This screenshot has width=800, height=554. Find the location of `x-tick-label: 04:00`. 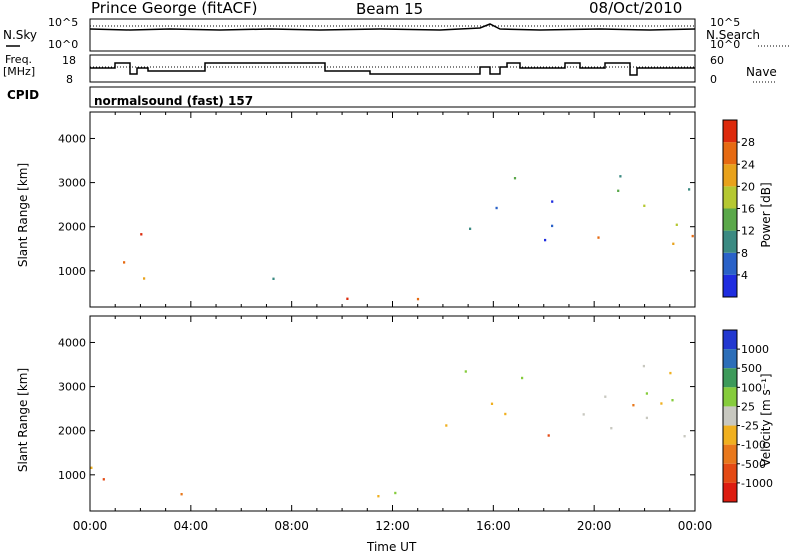

x-tick-label: 04:00 is located at coordinates (191, 526).